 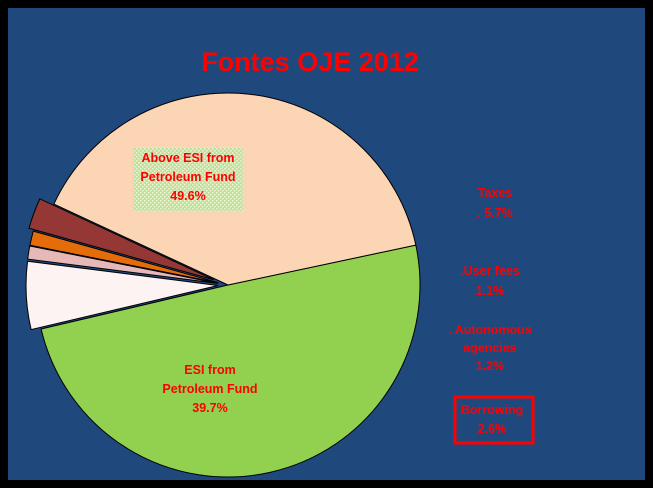 I want to click on pie-slice-autonomous-agencies, so click(x=124, y=257).